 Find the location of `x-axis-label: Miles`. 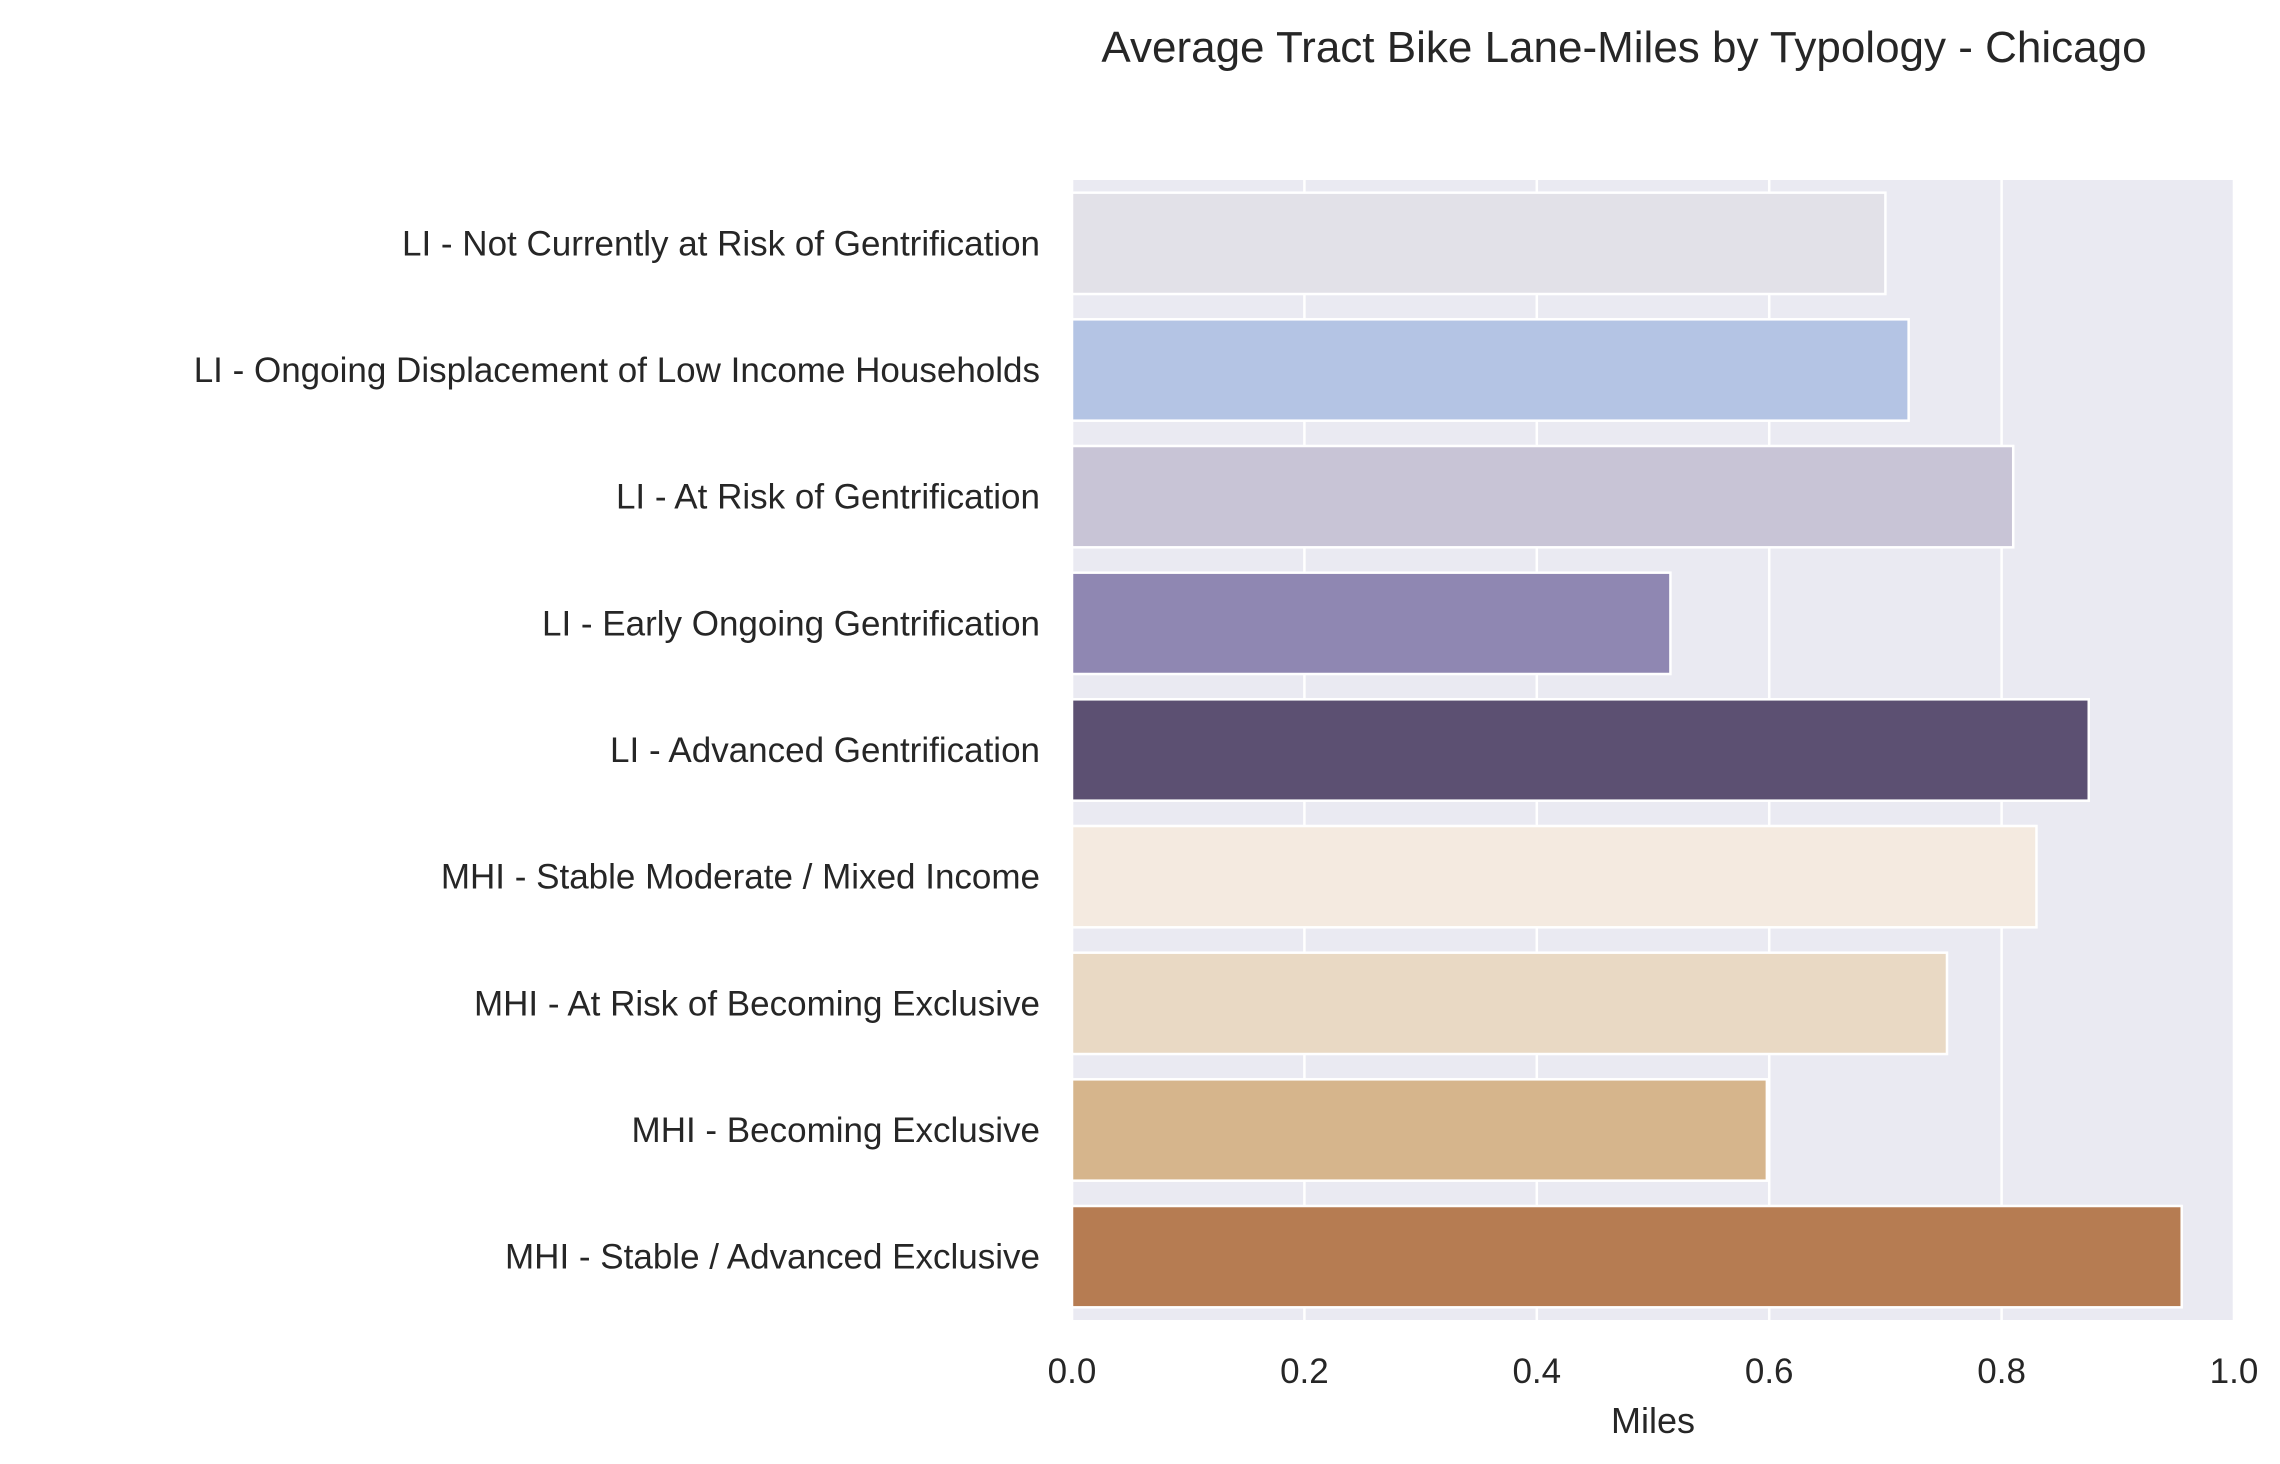

x-axis-label: Miles is located at coordinates (1653, 1420).